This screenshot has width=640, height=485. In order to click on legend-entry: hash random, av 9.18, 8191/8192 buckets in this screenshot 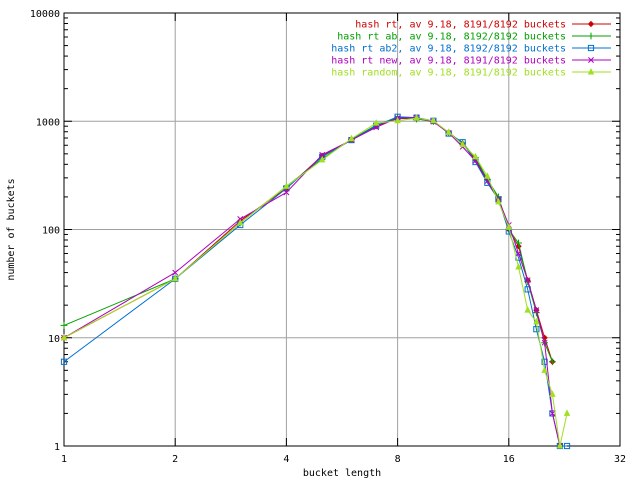, I will do `click(471, 73)`.